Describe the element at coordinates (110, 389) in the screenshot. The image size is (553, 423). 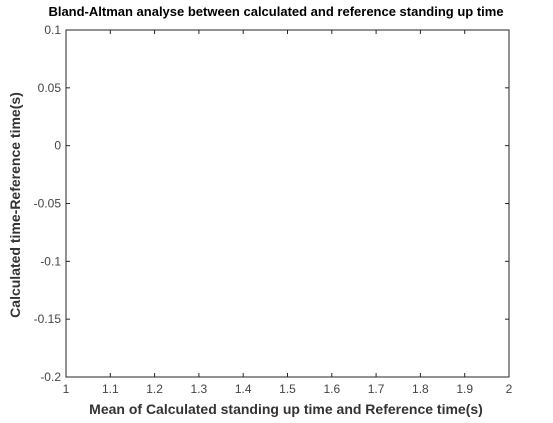
I see `x-tick-label: 1.1` at that location.